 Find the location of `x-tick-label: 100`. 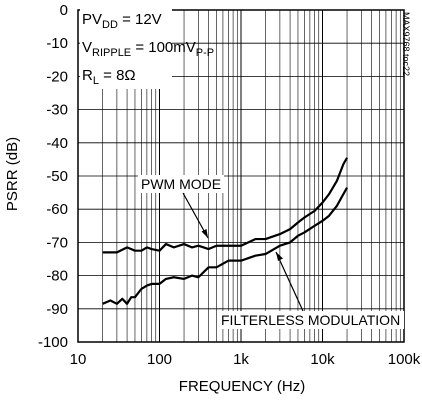

x-tick-label: 100 is located at coordinates (159, 359).